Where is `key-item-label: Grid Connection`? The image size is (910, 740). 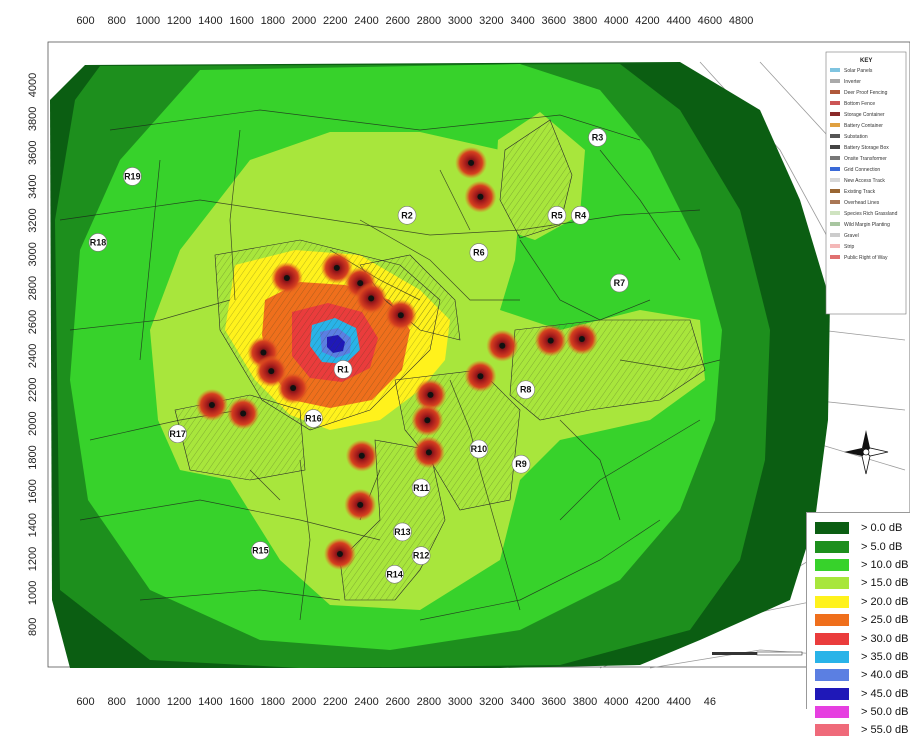
key-item-label: Grid Connection is located at coordinates (862, 170).